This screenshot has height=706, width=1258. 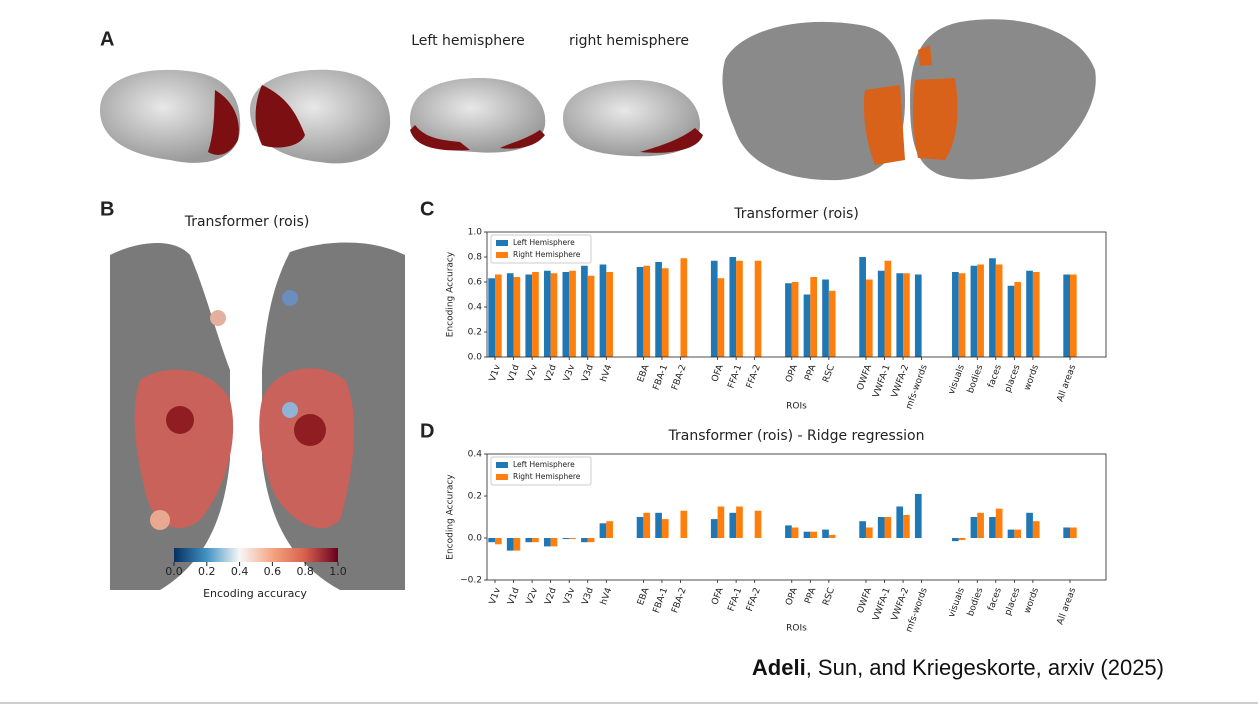 I want to click on plot-frame, so click(x=796, y=294).